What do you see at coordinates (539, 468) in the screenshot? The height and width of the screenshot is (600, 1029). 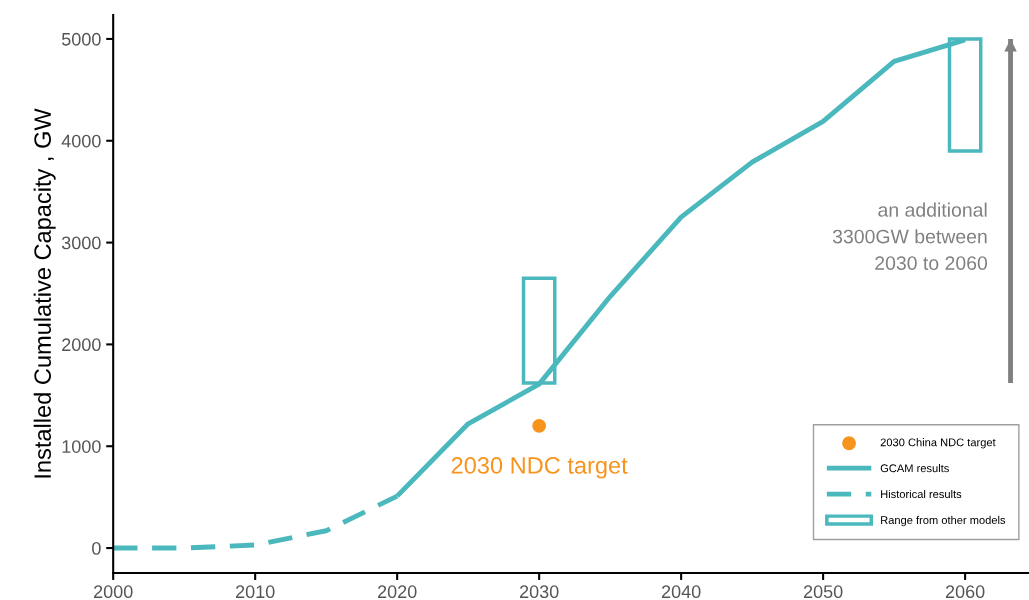 I see `annotation: 2030 NDC target` at bounding box center [539, 468].